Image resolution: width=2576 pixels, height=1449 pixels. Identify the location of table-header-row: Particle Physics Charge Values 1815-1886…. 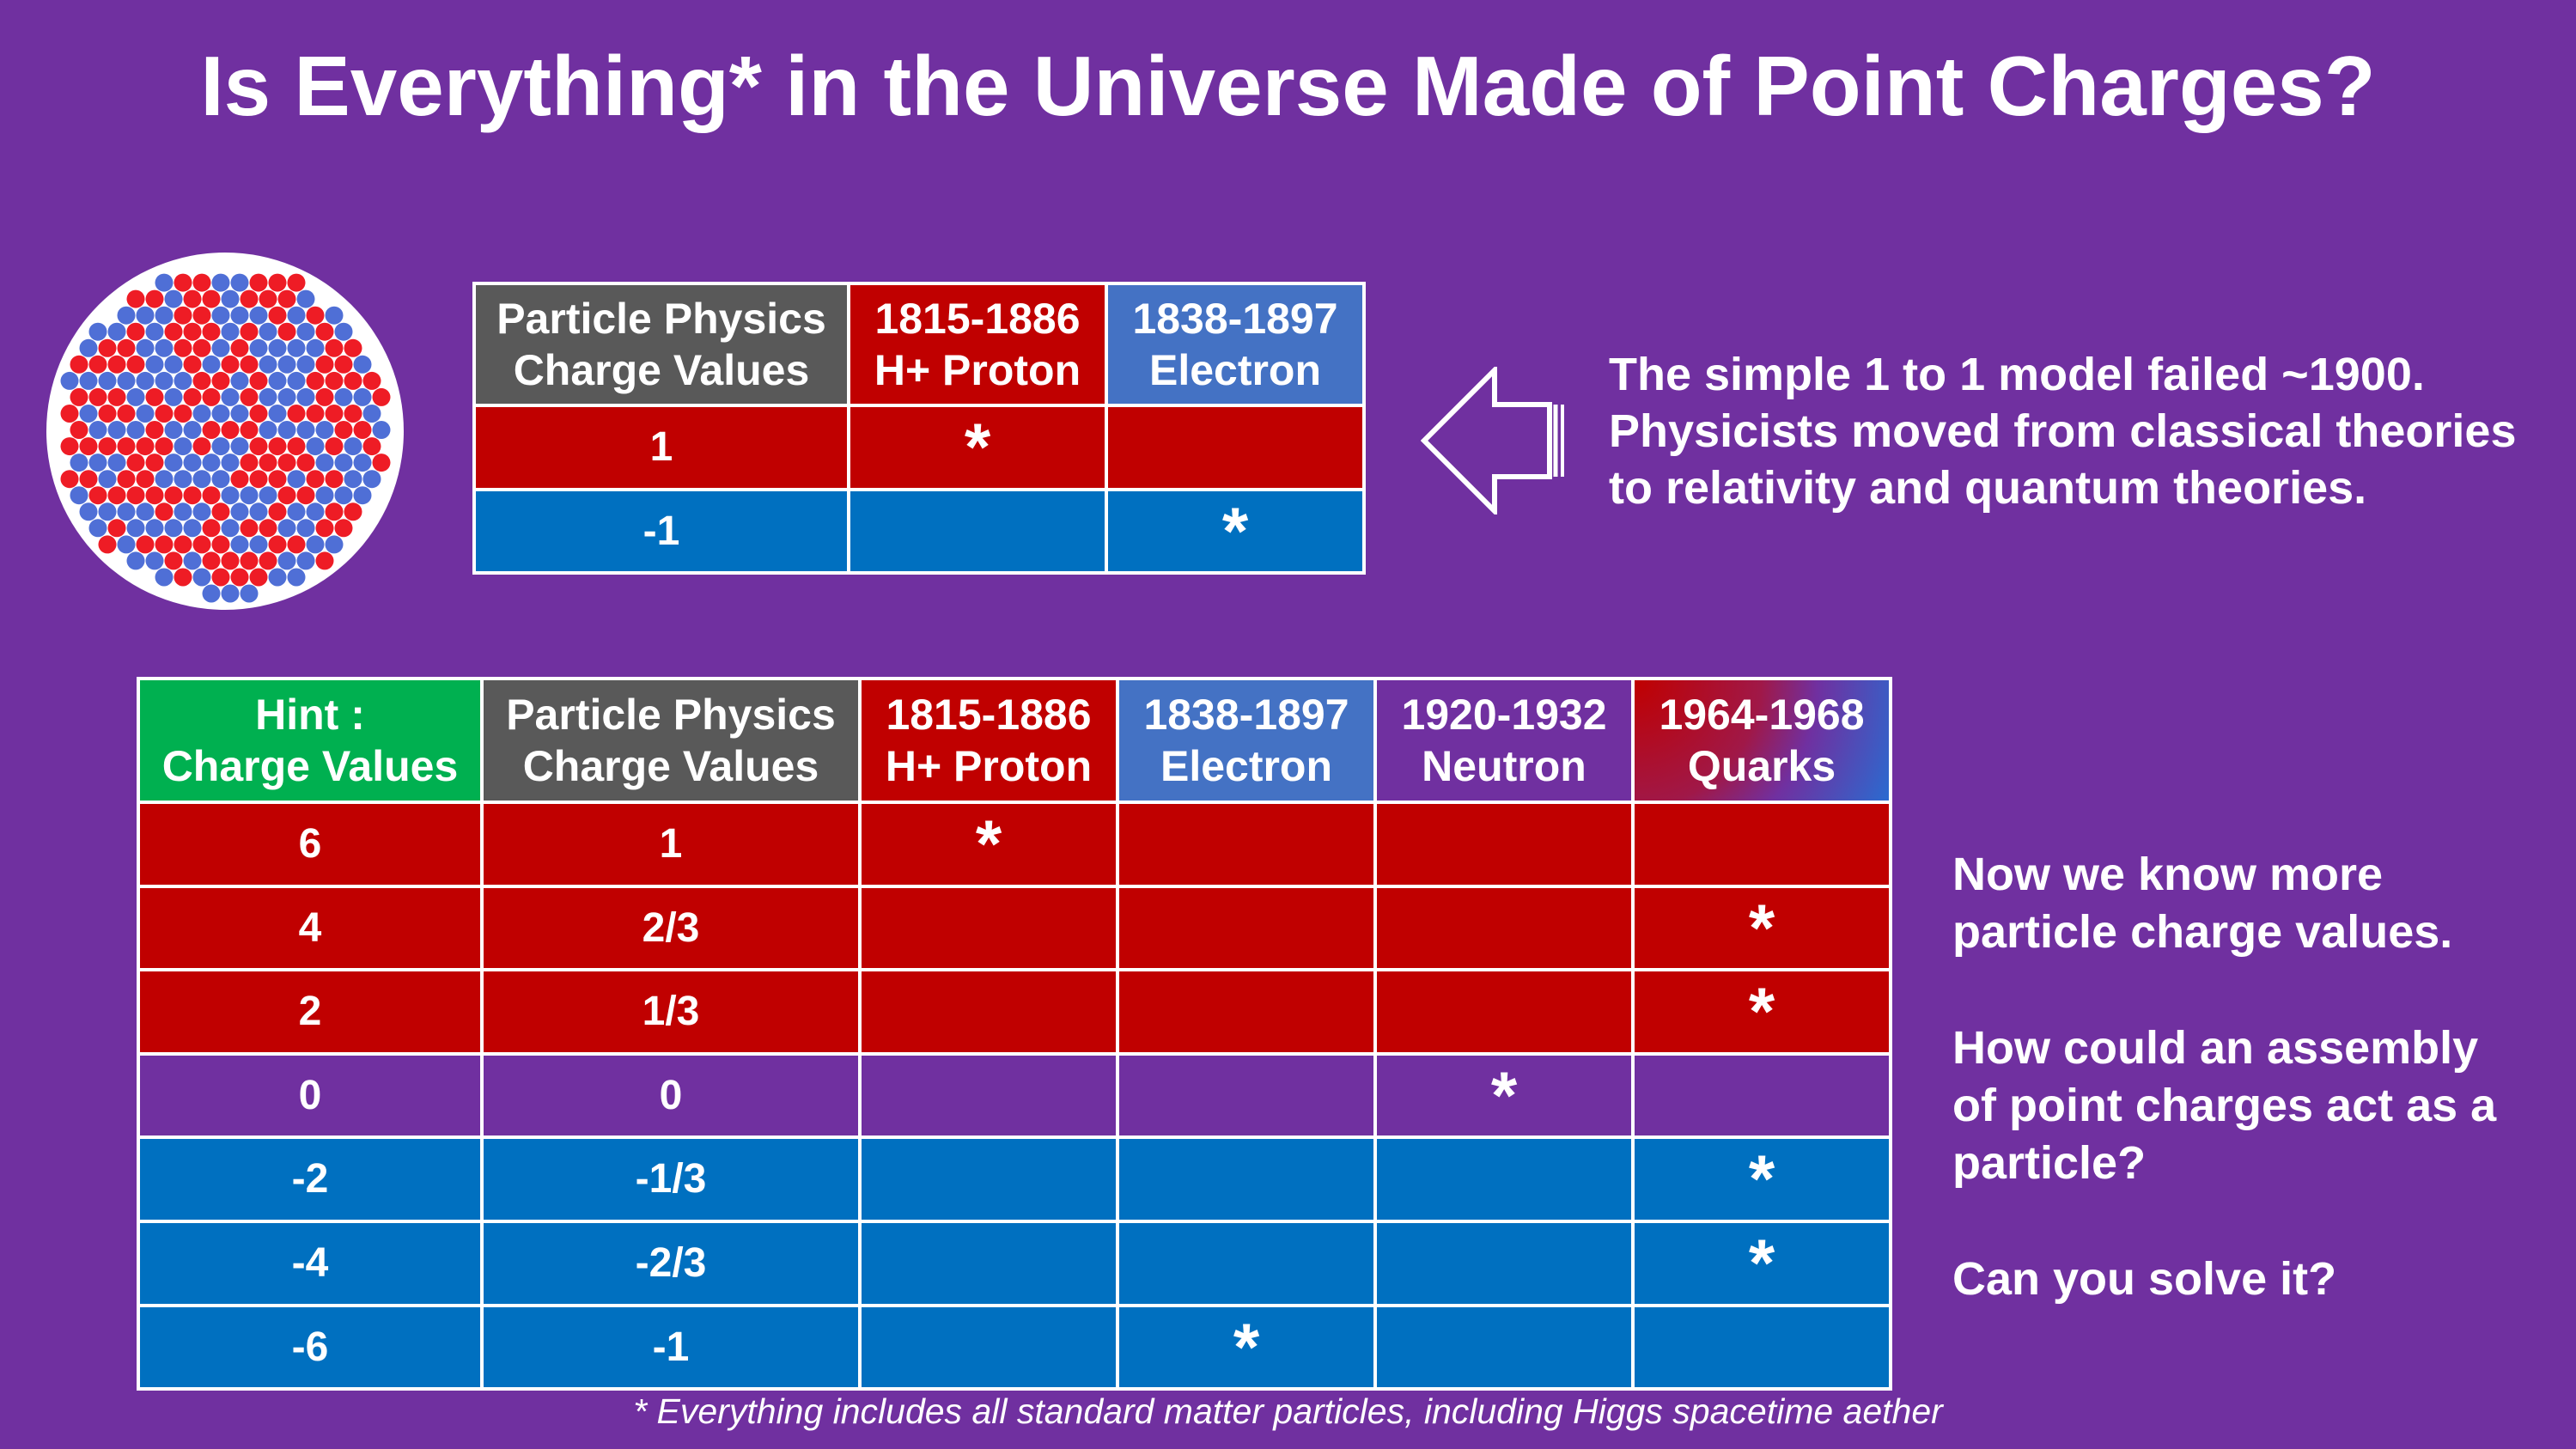
(919, 344).